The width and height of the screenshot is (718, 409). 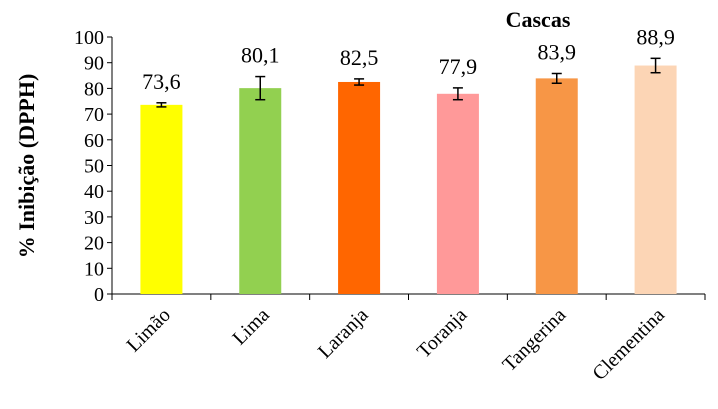 I want to click on data-label: 83,9, so click(x=557, y=51).